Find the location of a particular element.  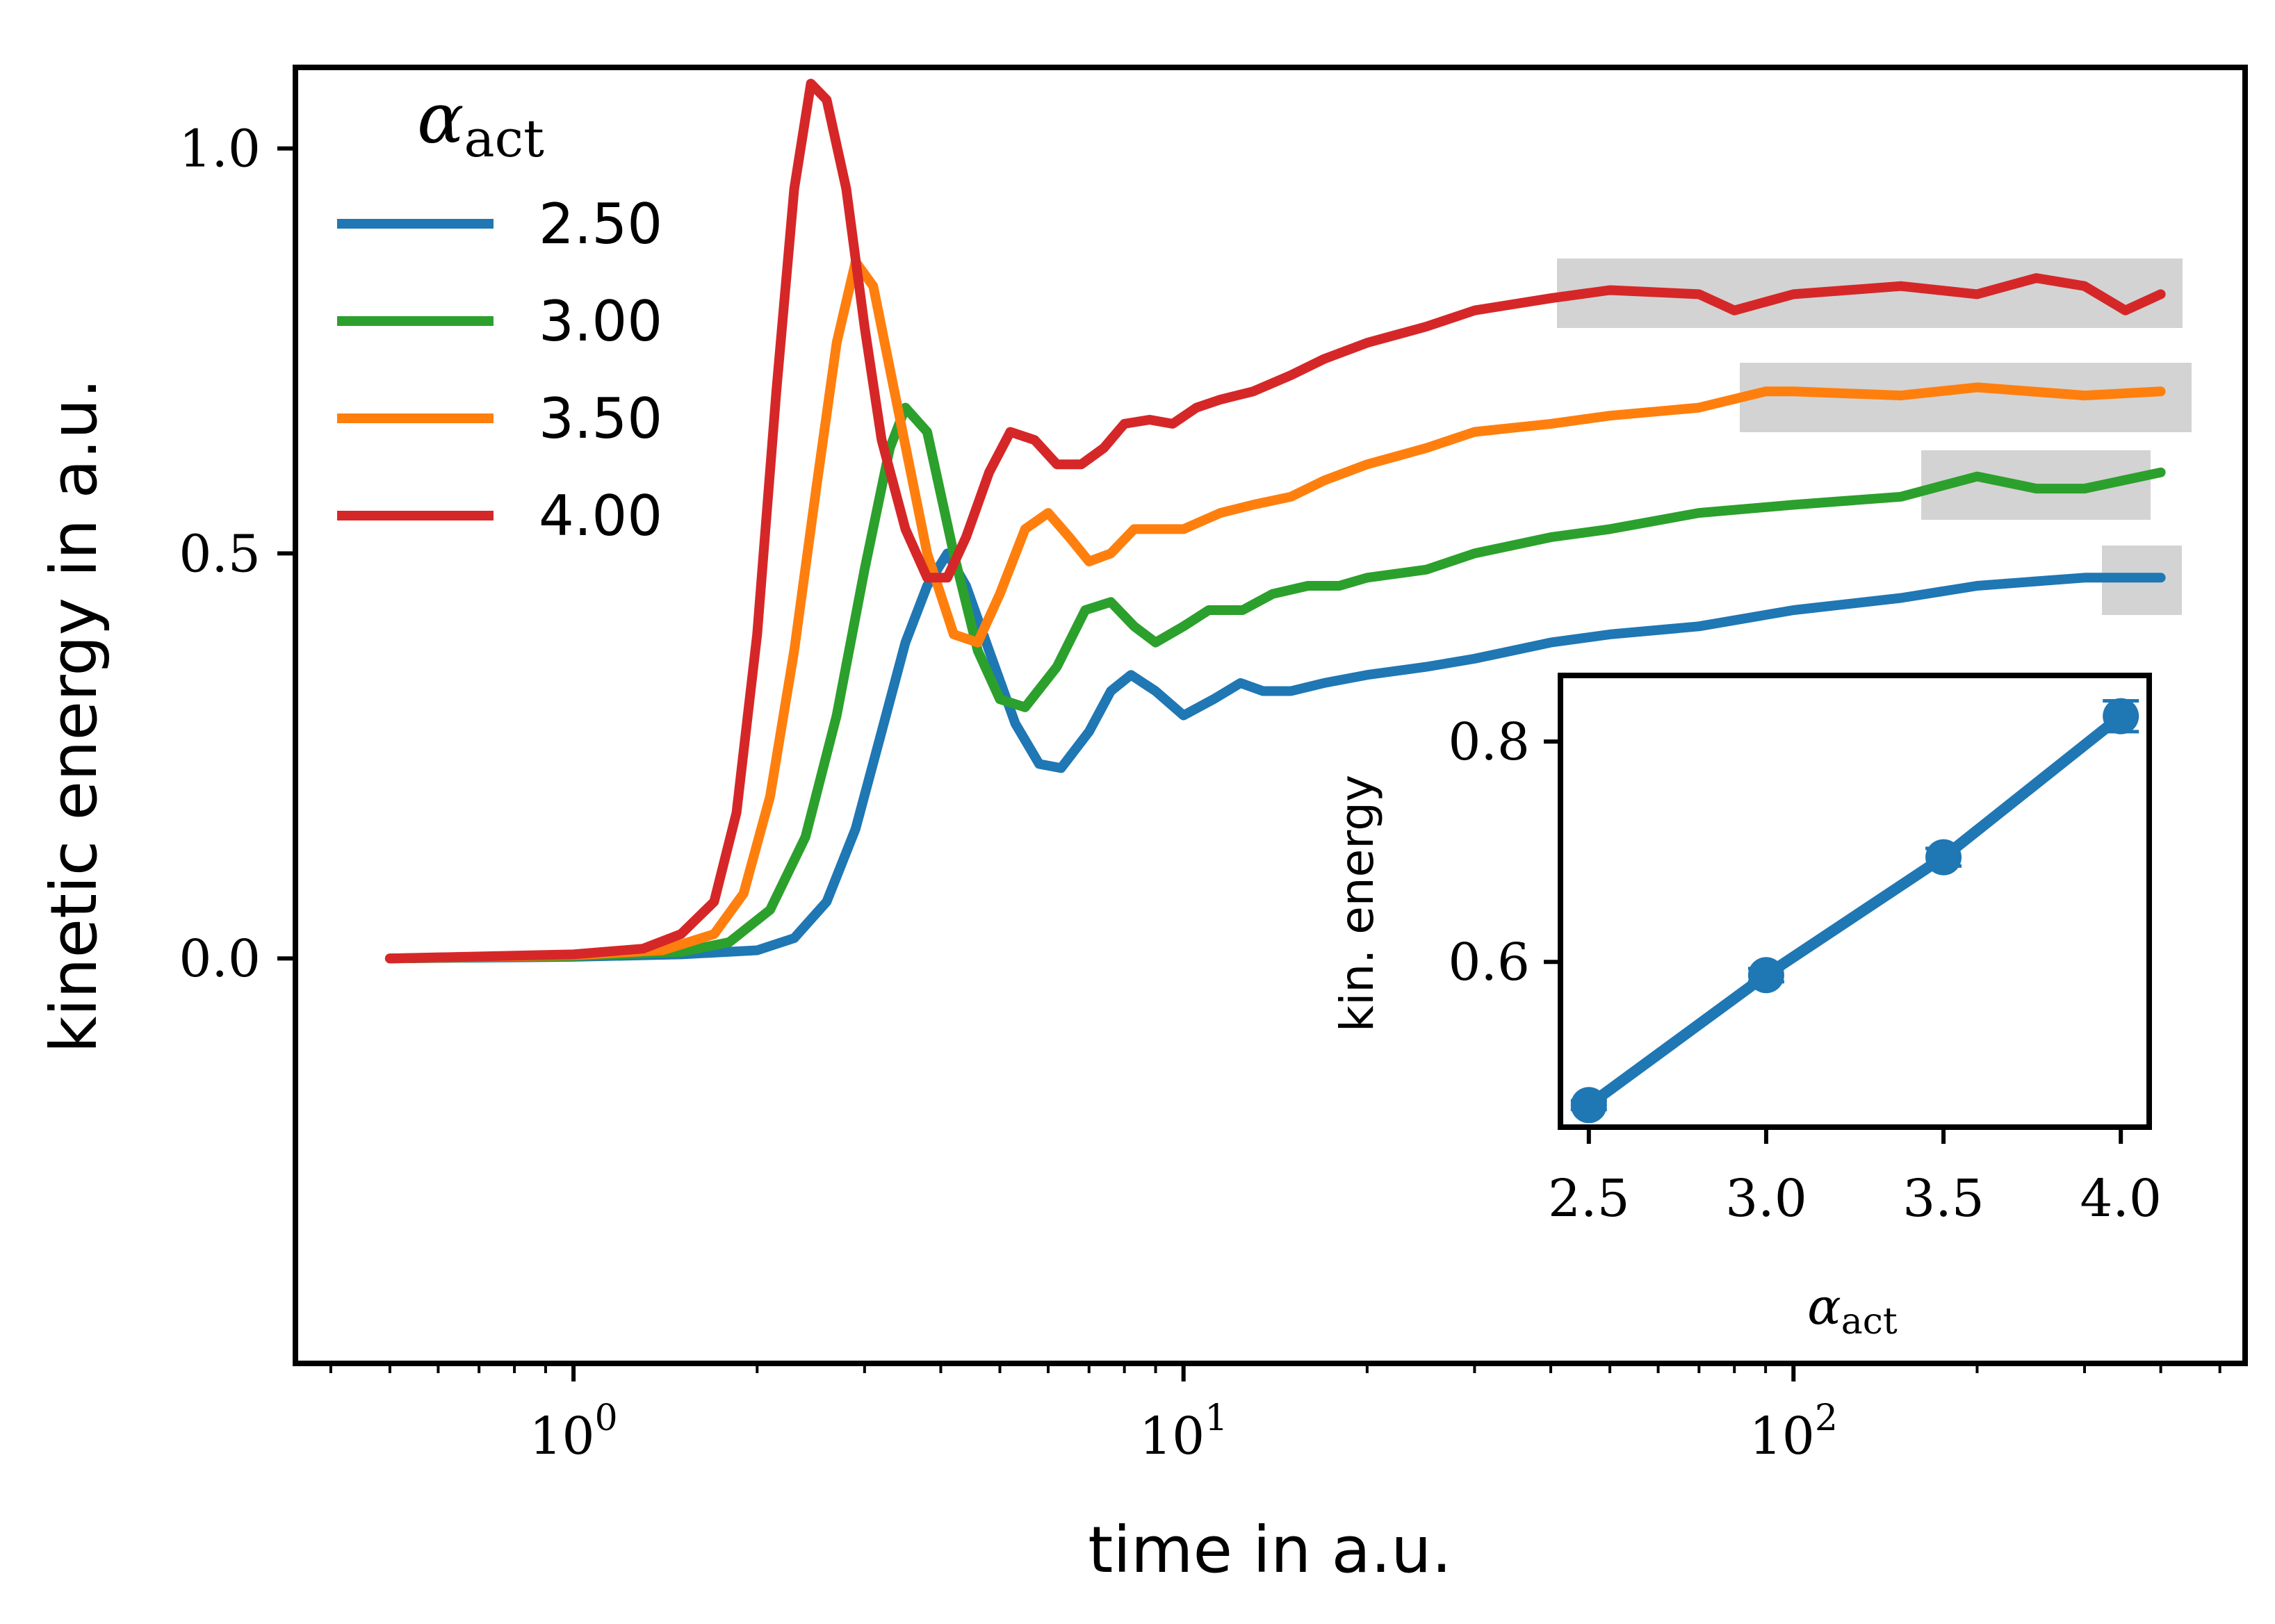

inset-x-tick-label-3-0: 3.0 is located at coordinates (1766, 1199).